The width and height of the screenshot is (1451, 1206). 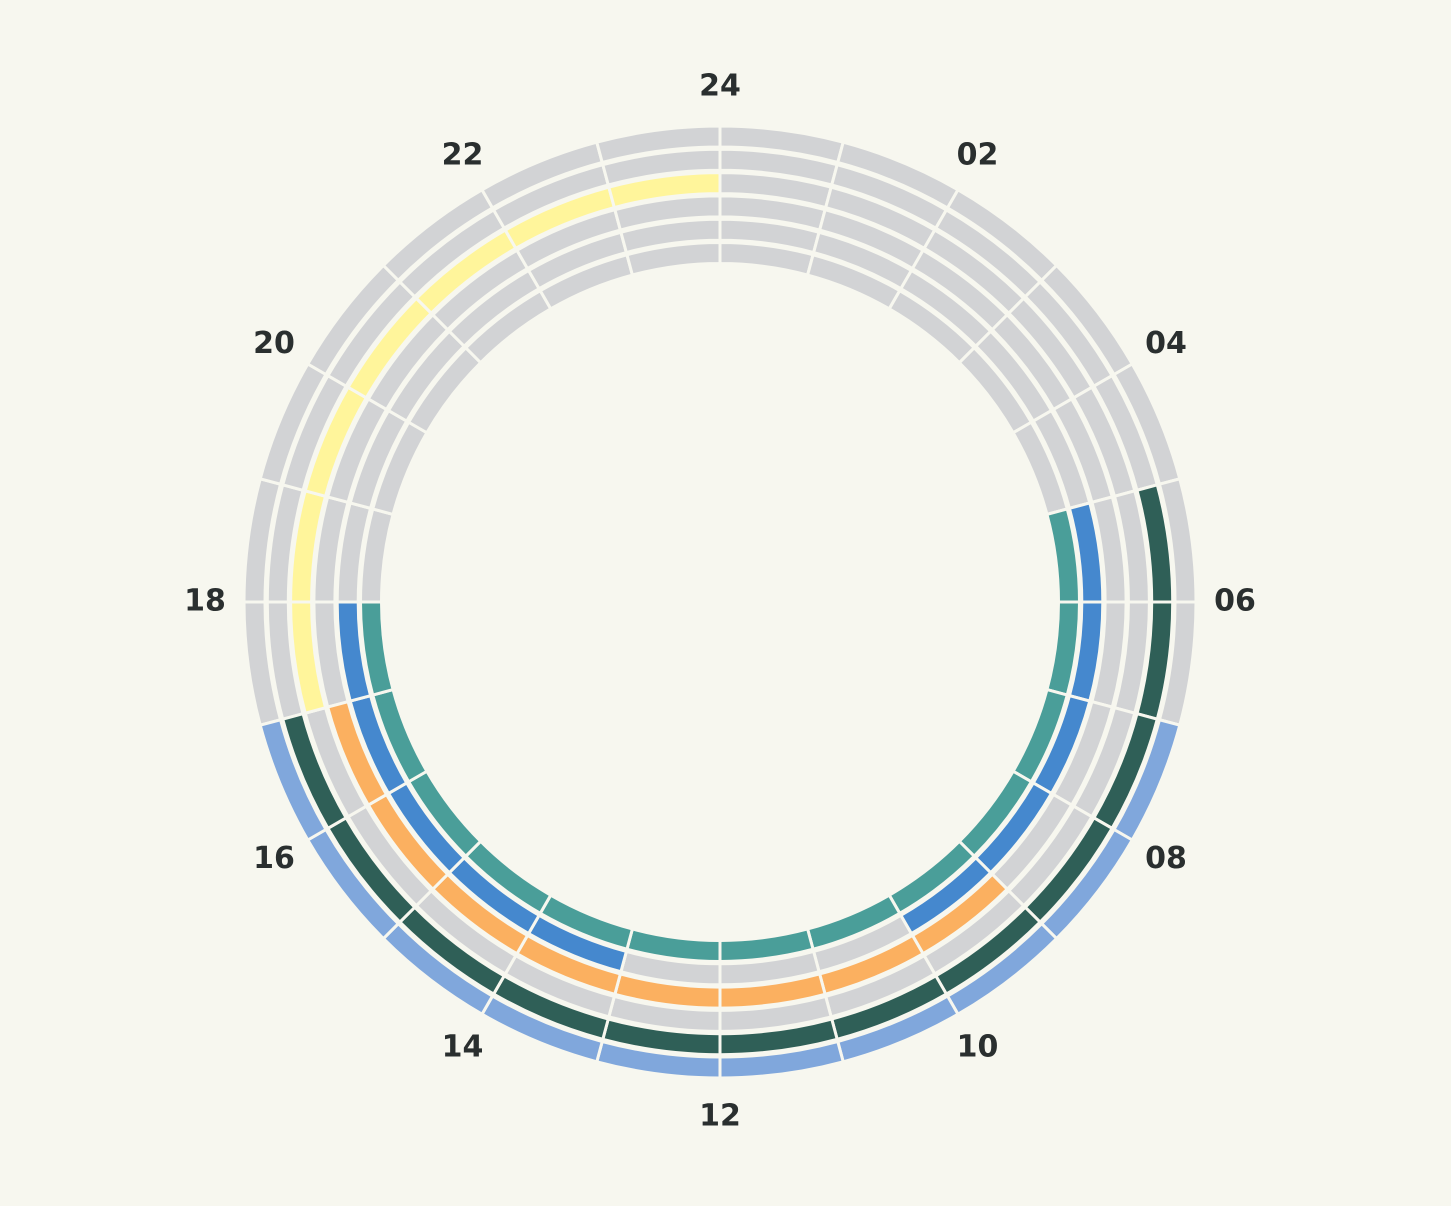 I want to click on hour-label: 08, so click(x=1166, y=858).